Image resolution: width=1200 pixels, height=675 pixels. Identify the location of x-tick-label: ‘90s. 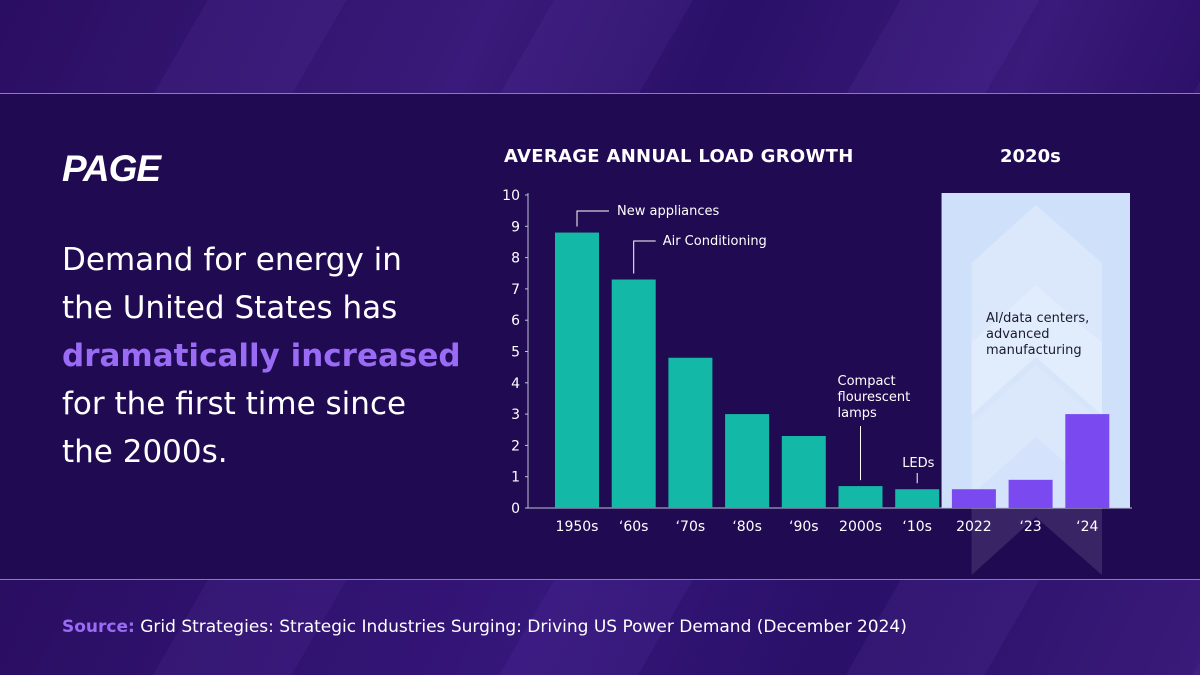
(804, 527).